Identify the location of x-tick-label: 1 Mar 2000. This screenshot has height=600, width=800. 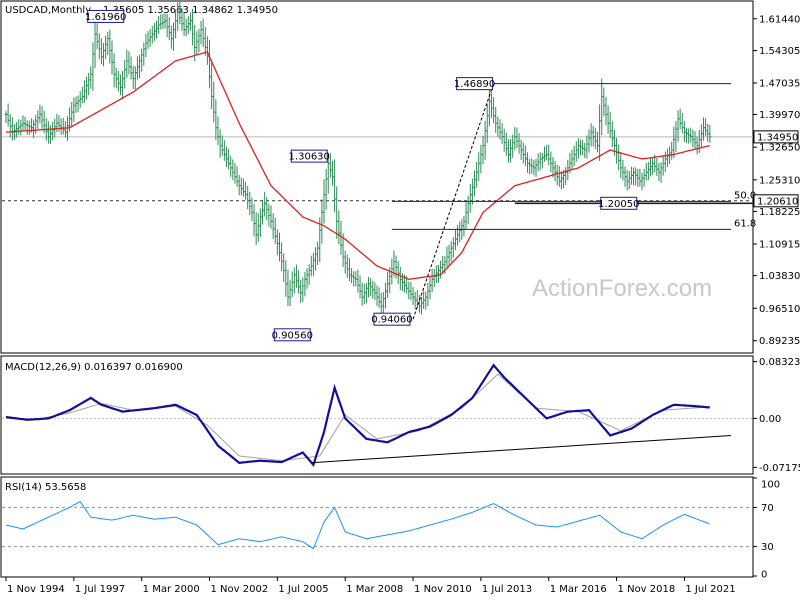
(171, 589).